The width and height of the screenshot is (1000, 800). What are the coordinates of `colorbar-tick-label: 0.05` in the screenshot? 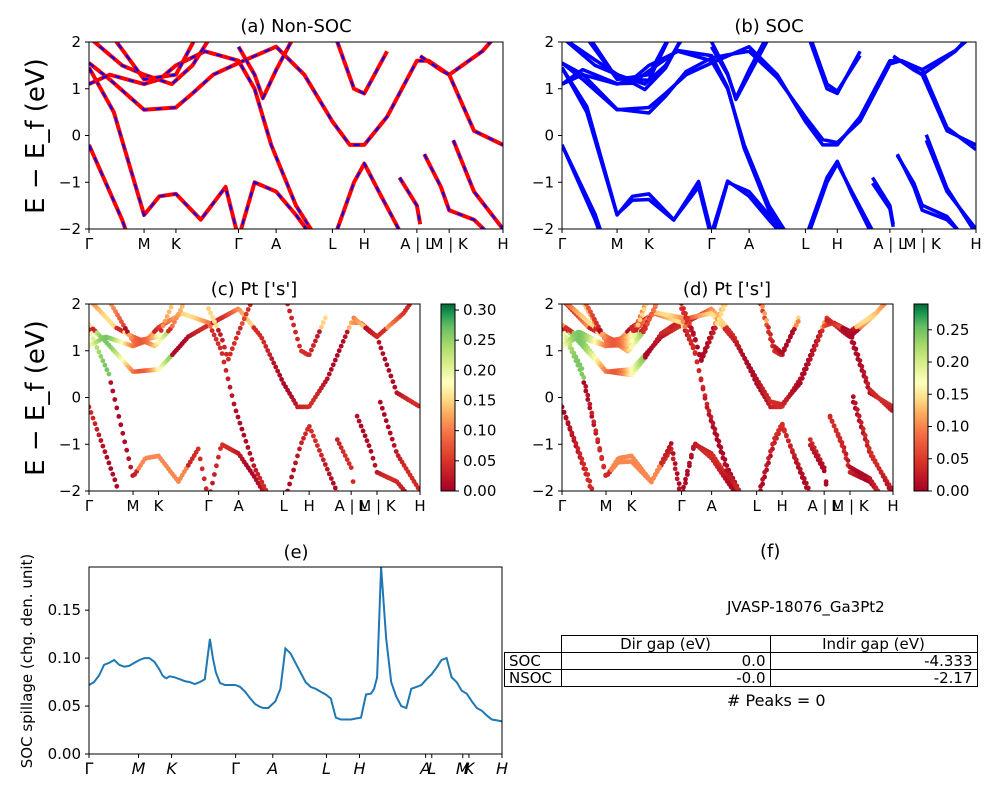 It's located at (952, 459).